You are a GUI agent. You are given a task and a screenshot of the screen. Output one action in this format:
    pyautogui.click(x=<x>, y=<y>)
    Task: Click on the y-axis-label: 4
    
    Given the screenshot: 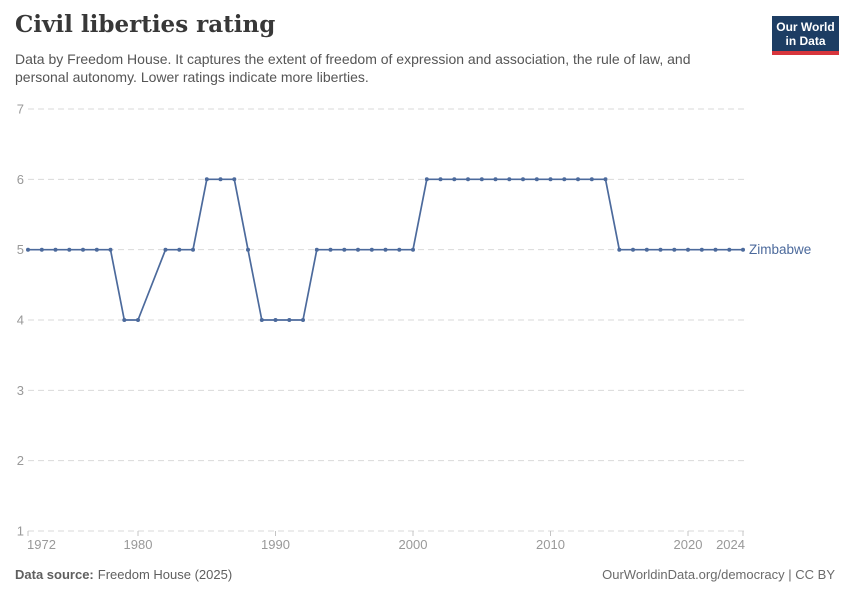 What is the action you would take?
    pyautogui.click(x=20, y=320)
    